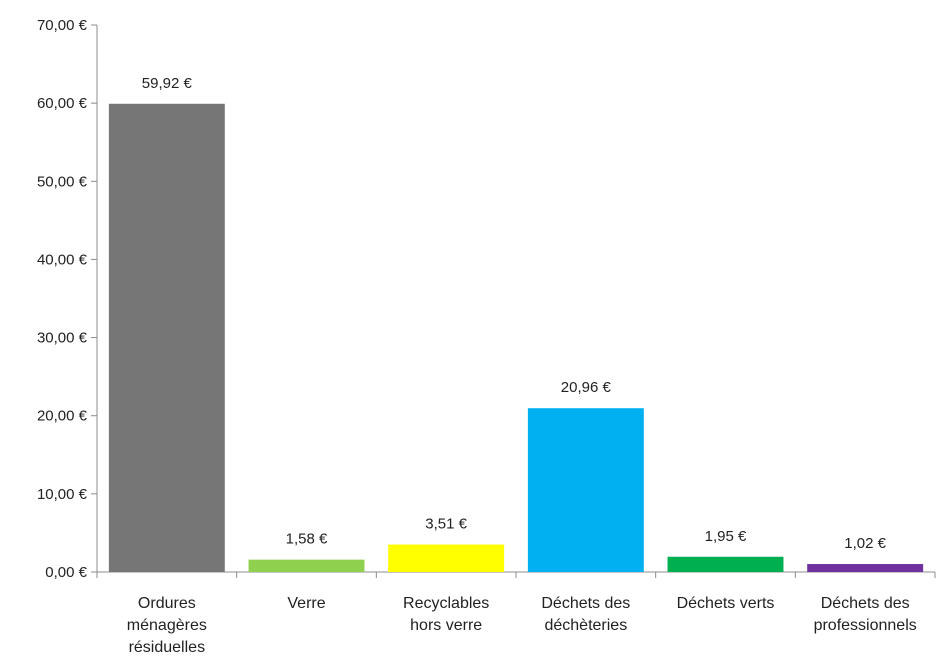  I want to click on x-tick-label: Déchets verts, so click(726, 603).